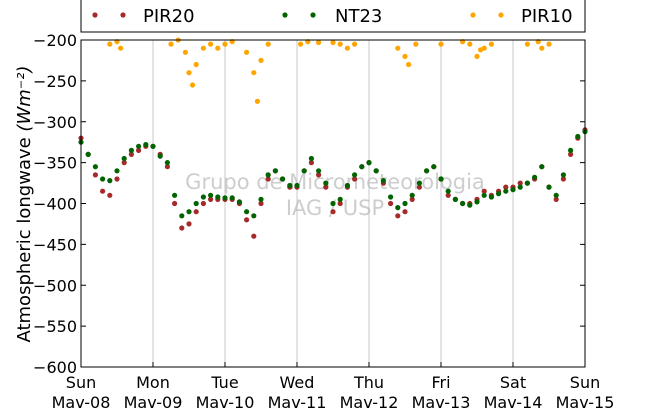 The image size is (650, 413). Describe the element at coordinates (153, 382) in the screenshot. I see `x-tick-day-label: Mon` at that location.